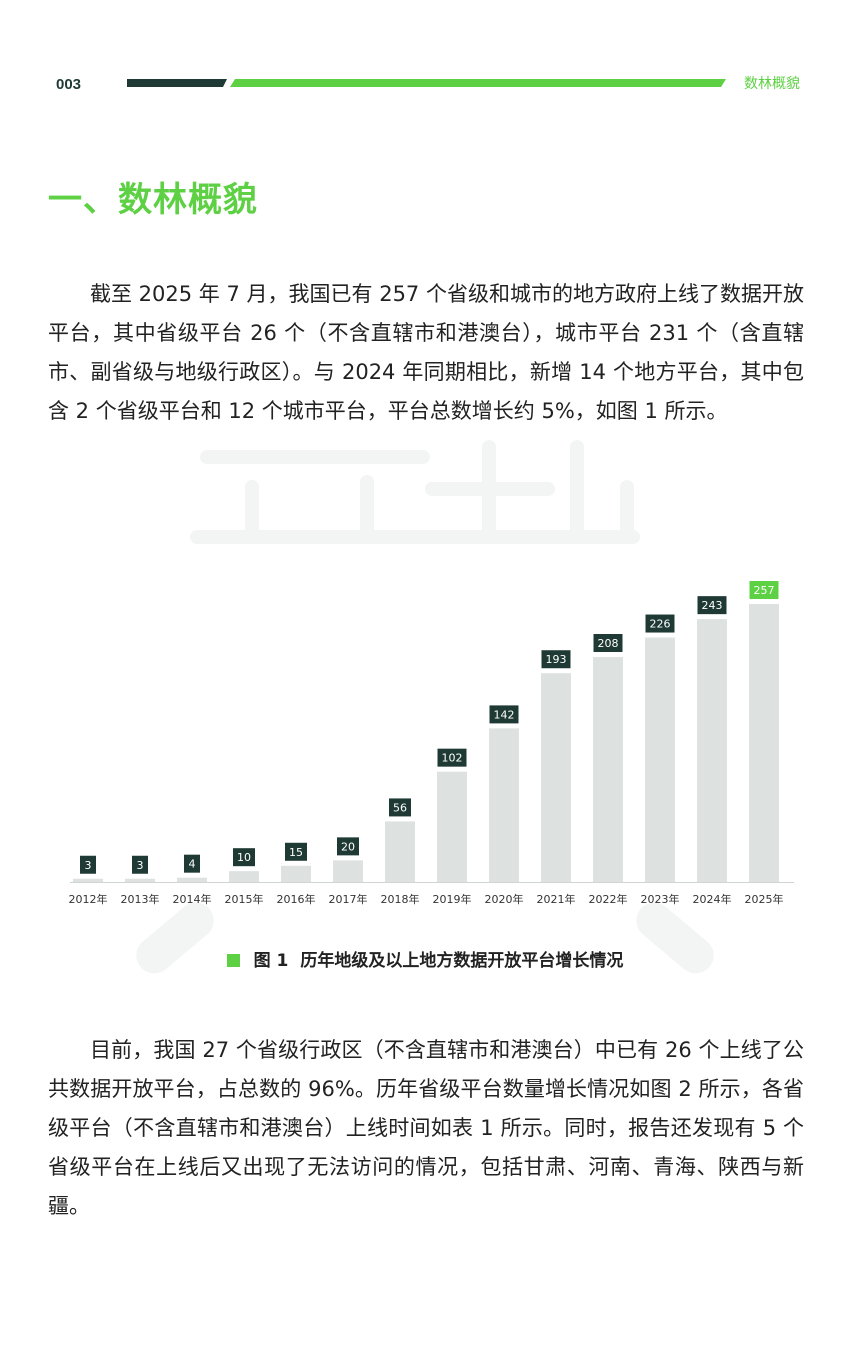 Image resolution: width=850 pixels, height=1346 pixels. What do you see at coordinates (764, 899) in the screenshot?
I see `x-tick-label-2025年: 2025年` at bounding box center [764, 899].